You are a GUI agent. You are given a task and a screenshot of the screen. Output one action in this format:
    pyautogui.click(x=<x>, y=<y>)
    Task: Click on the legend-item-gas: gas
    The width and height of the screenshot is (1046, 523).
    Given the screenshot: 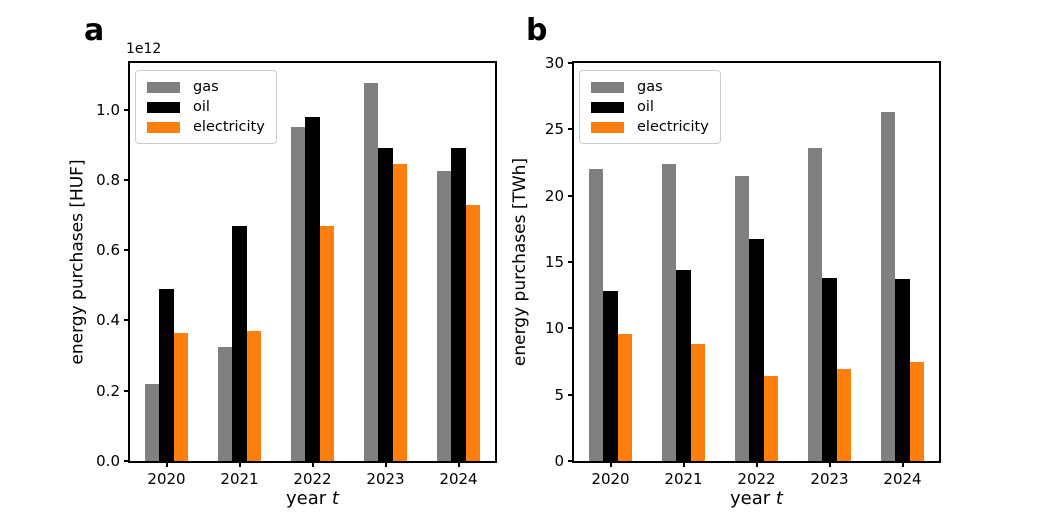 What is the action you would take?
    pyautogui.click(x=206, y=87)
    